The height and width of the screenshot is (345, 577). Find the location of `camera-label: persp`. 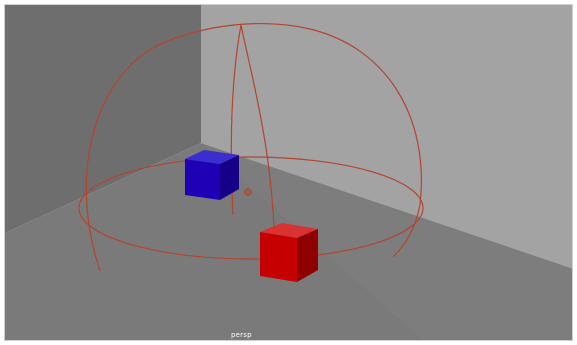

camera-label: persp is located at coordinates (241, 335).